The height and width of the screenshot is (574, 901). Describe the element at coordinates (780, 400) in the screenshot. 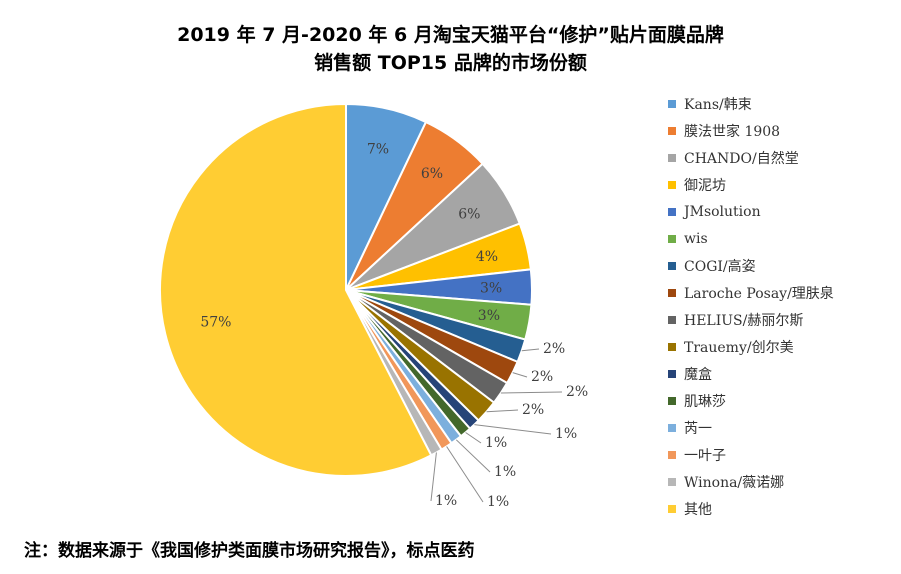

I see `legend-item: 肌琳莎` at that location.